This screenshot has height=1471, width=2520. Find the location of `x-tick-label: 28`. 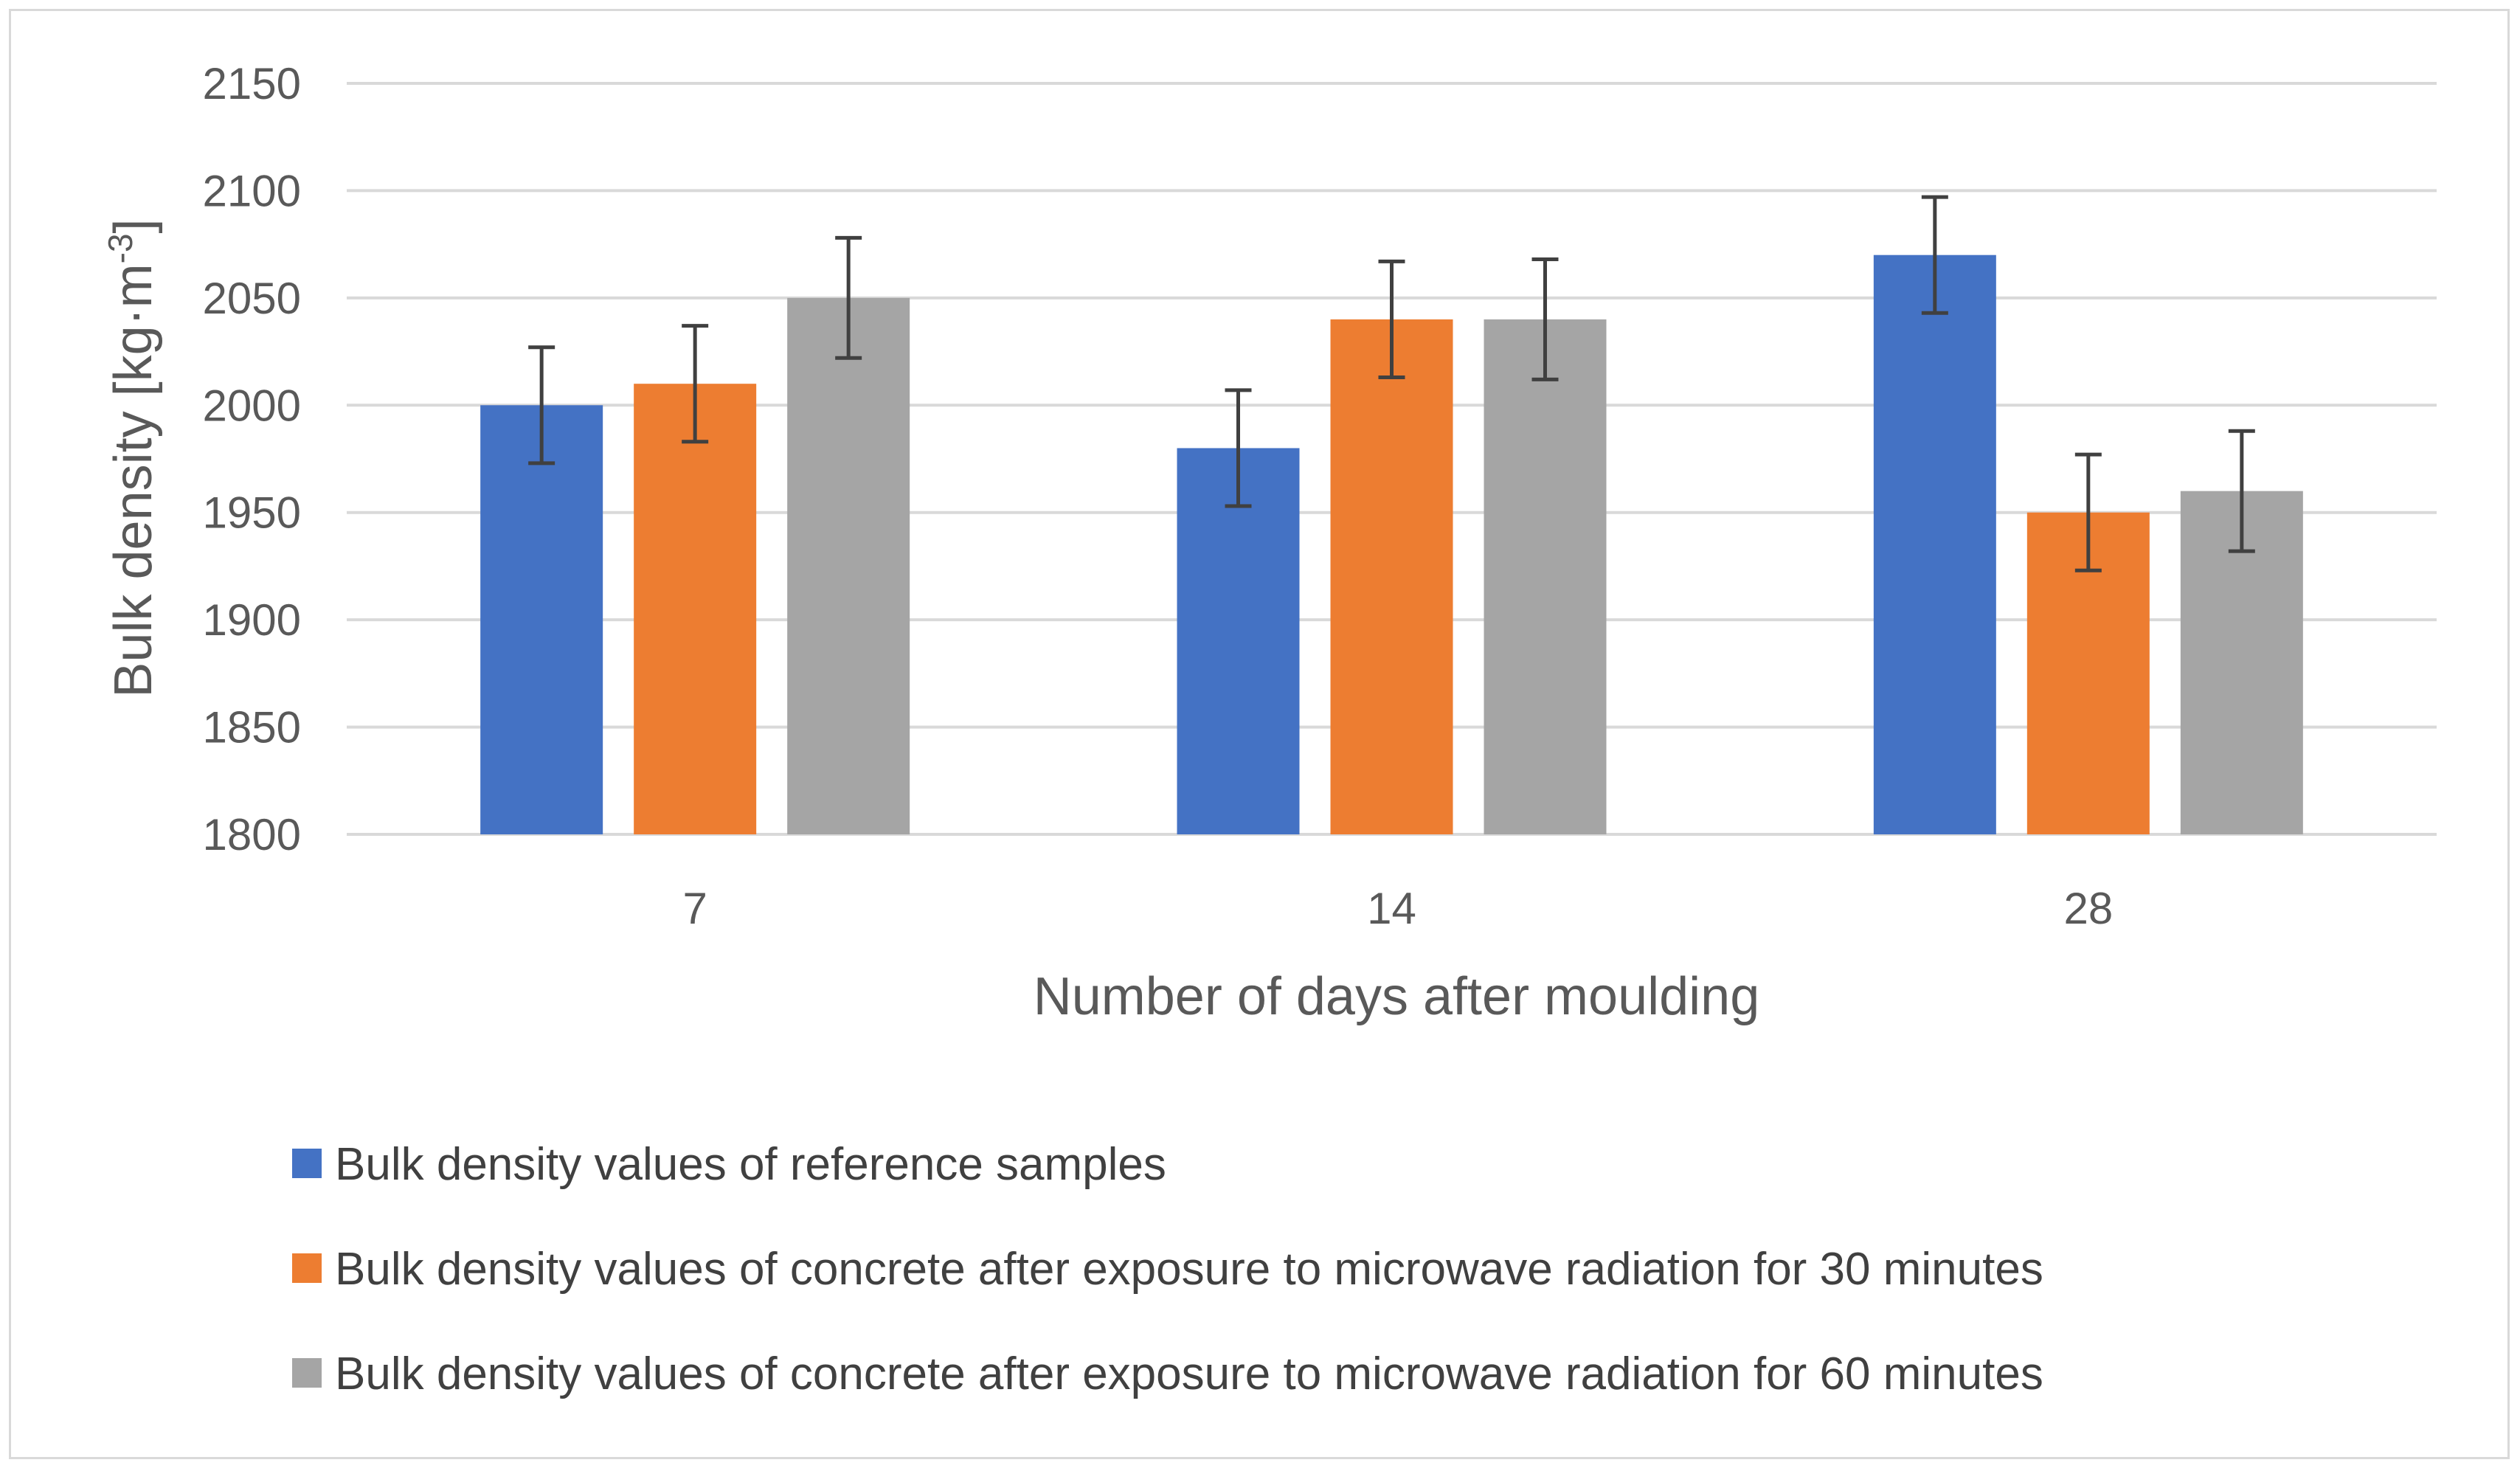

x-tick-label: 28 is located at coordinates (2088, 909).